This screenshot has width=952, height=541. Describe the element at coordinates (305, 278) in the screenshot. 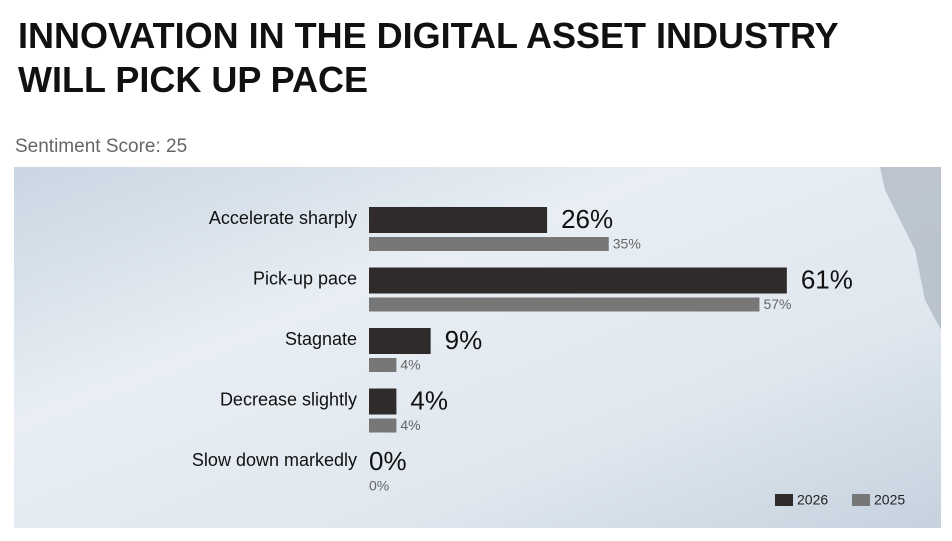

I see `category-label: Pick-up pace` at that location.